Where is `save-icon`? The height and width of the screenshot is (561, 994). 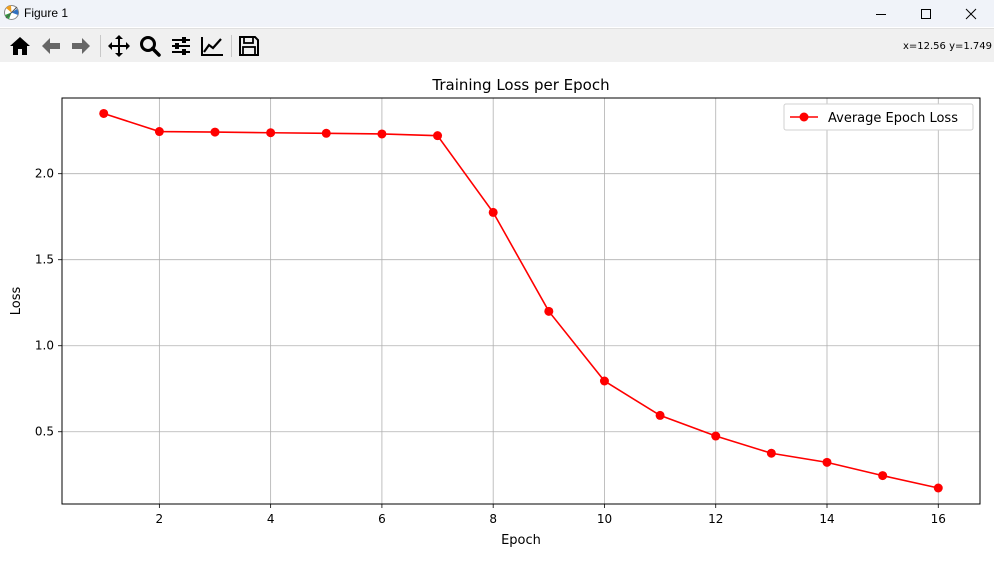
save-icon is located at coordinates (249, 46).